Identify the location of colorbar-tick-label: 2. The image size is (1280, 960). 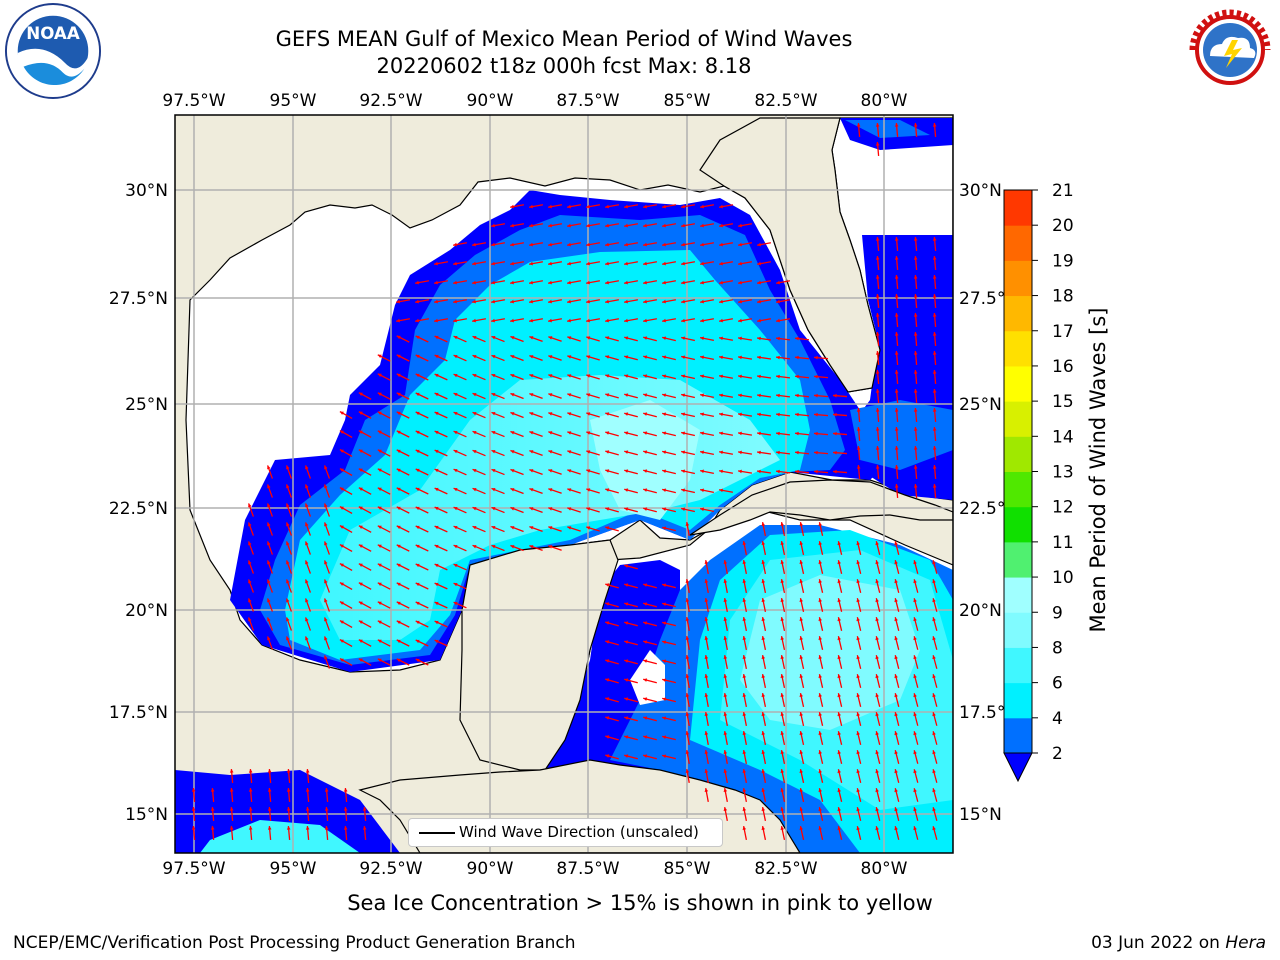
(1057, 754).